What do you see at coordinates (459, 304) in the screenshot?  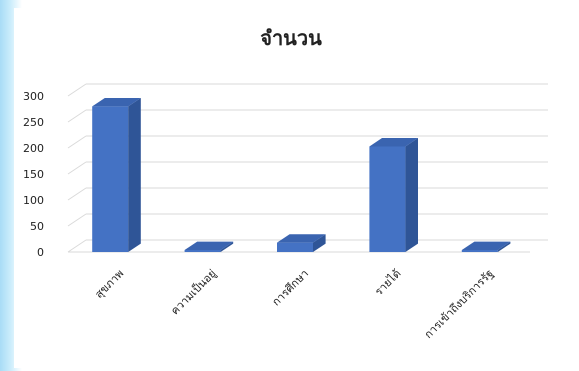 I see `x-category-label: การเข้าถึงบริการรัฐ` at bounding box center [459, 304].